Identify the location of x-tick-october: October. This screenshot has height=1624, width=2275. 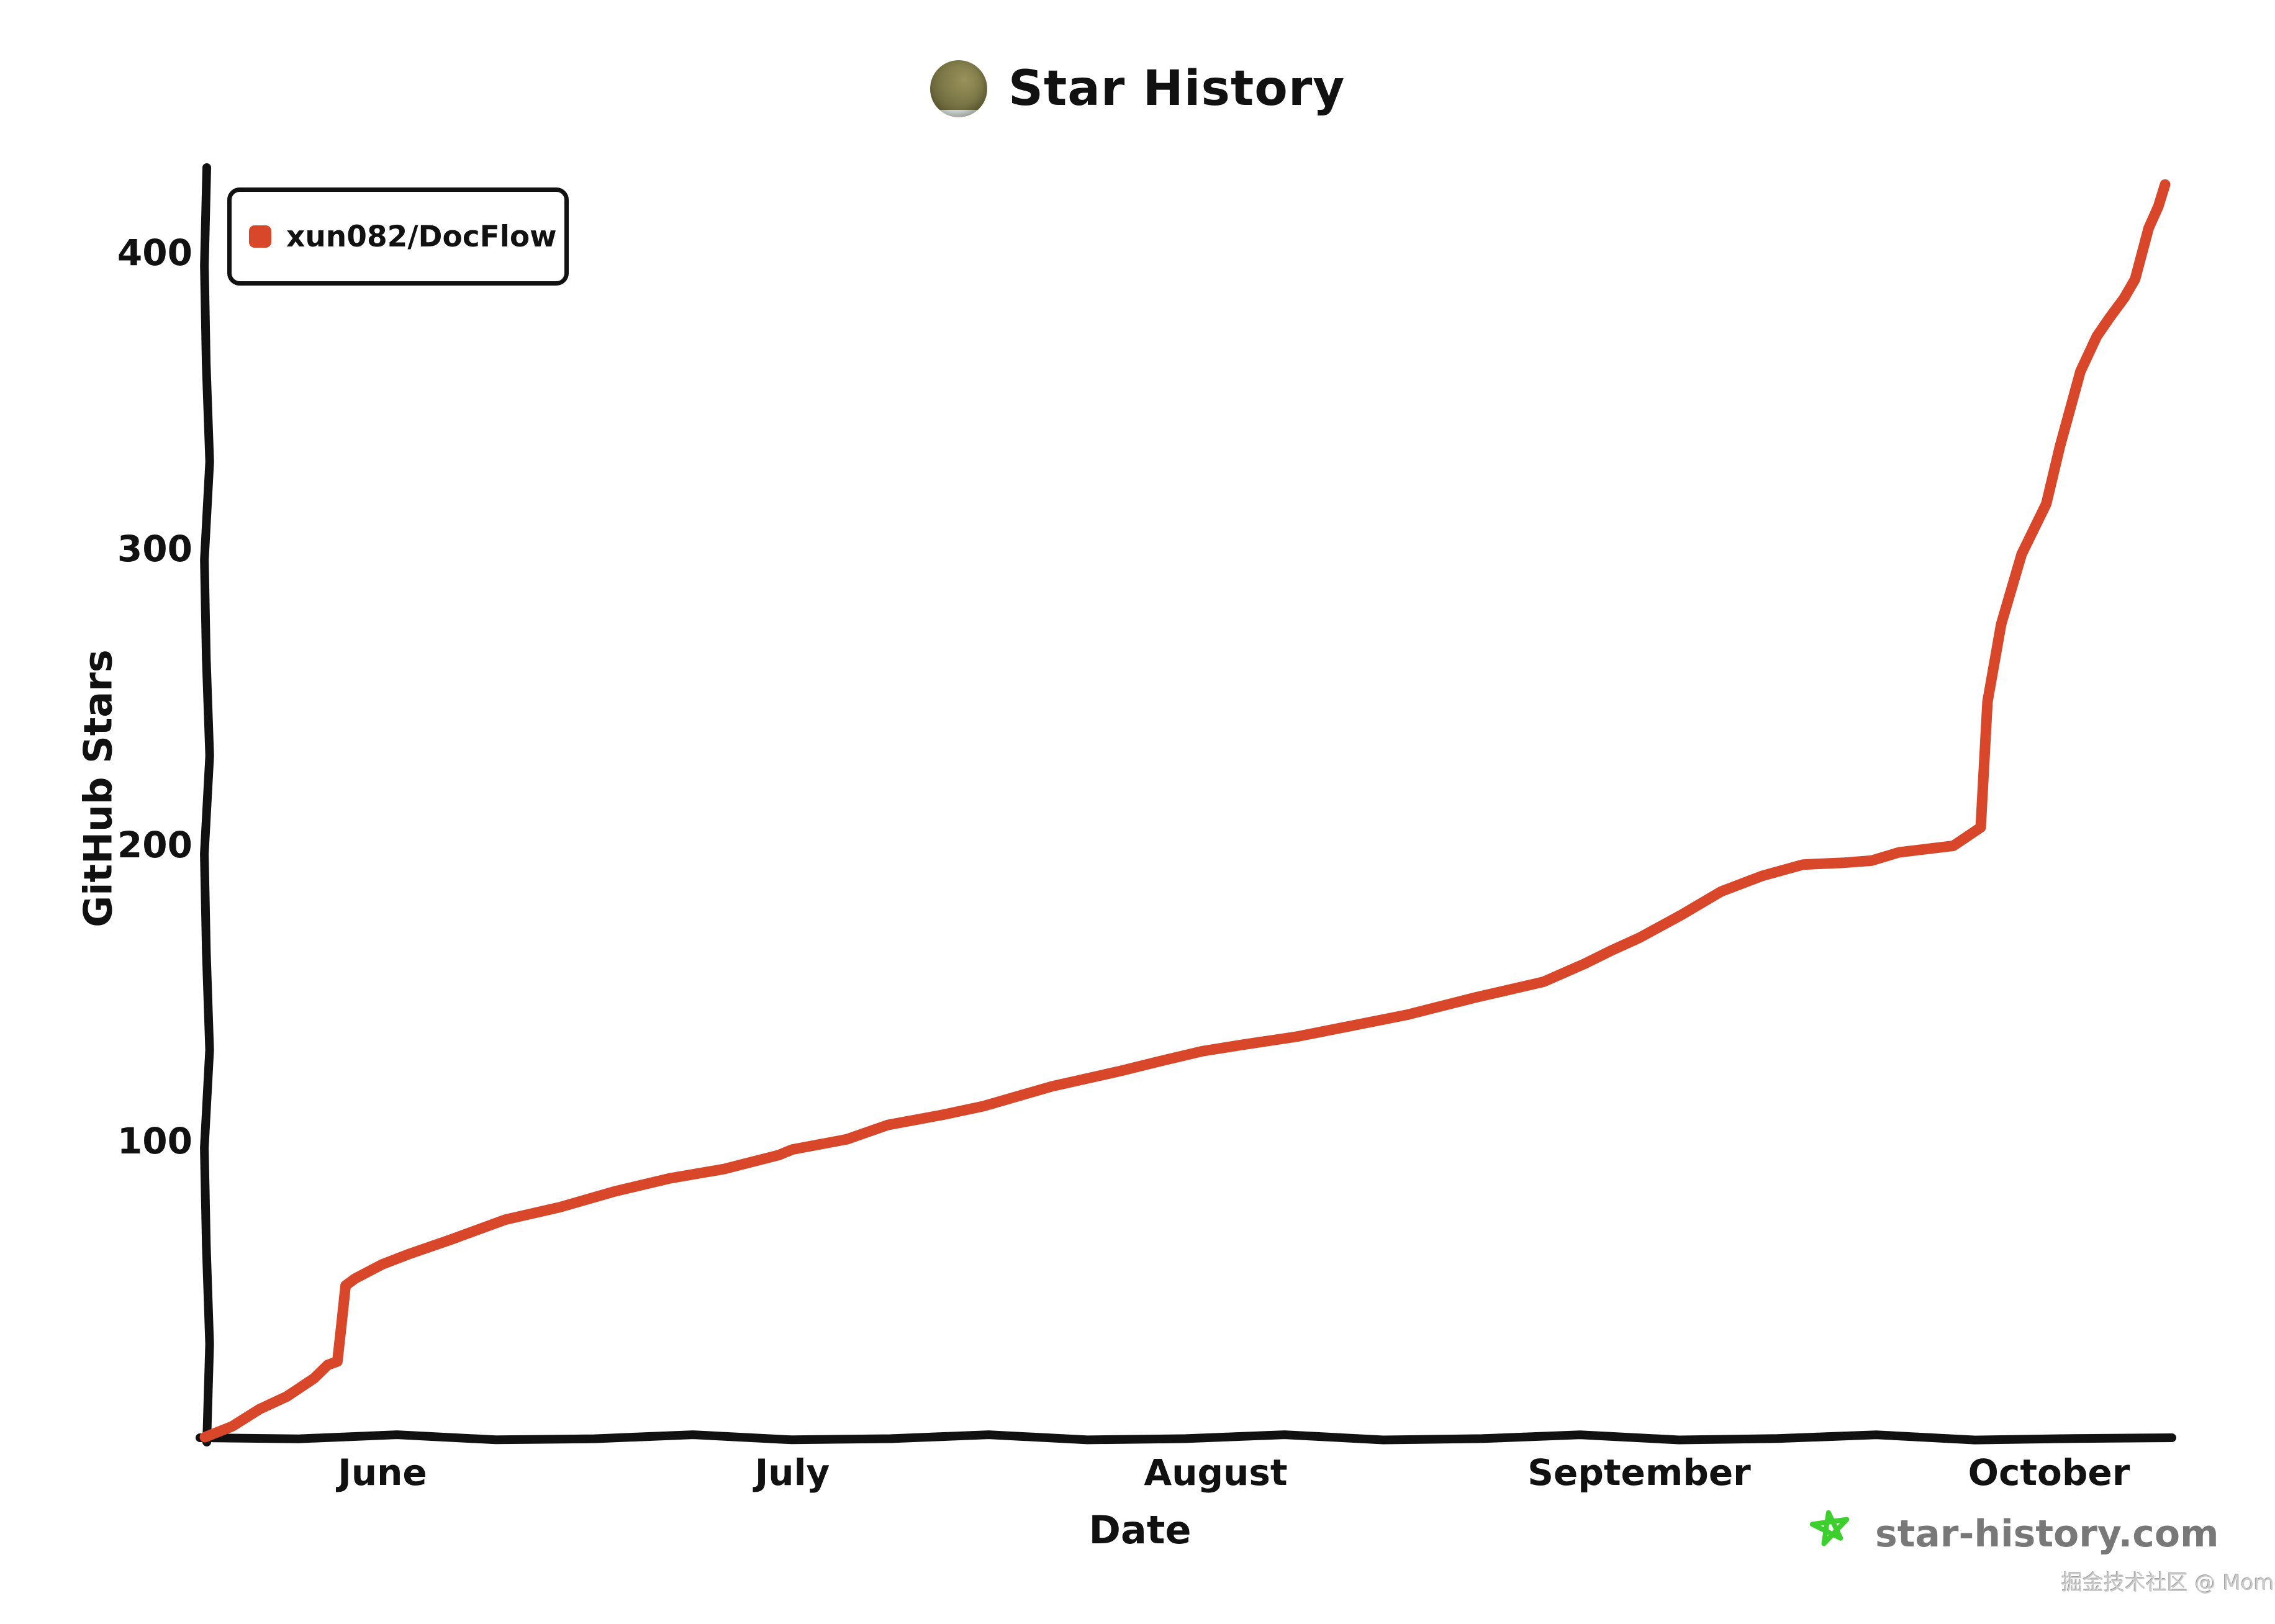
(2049, 1472).